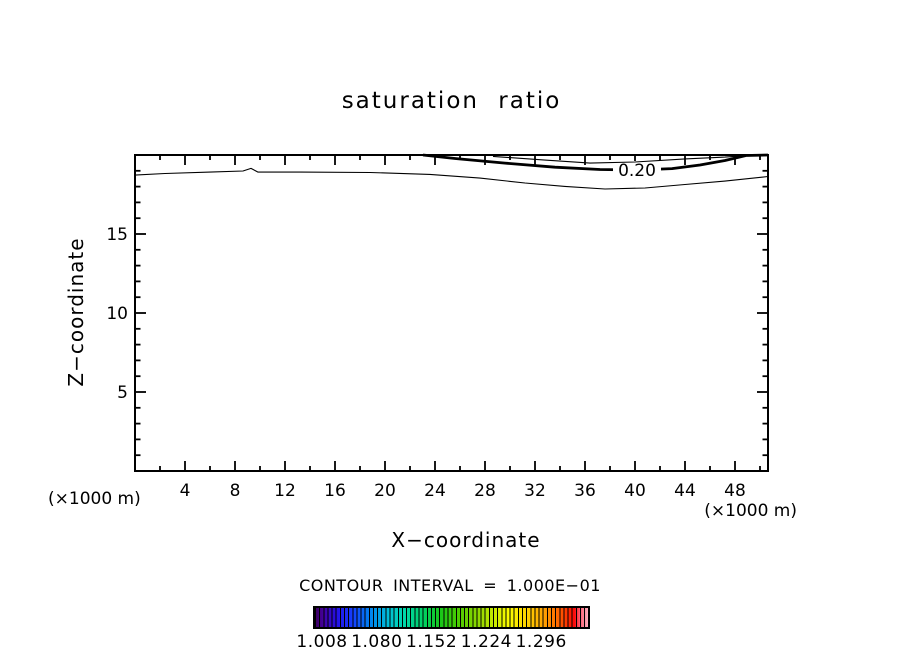  Describe the element at coordinates (435, 491) in the screenshot. I see `x-tick-label: 24` at that location.